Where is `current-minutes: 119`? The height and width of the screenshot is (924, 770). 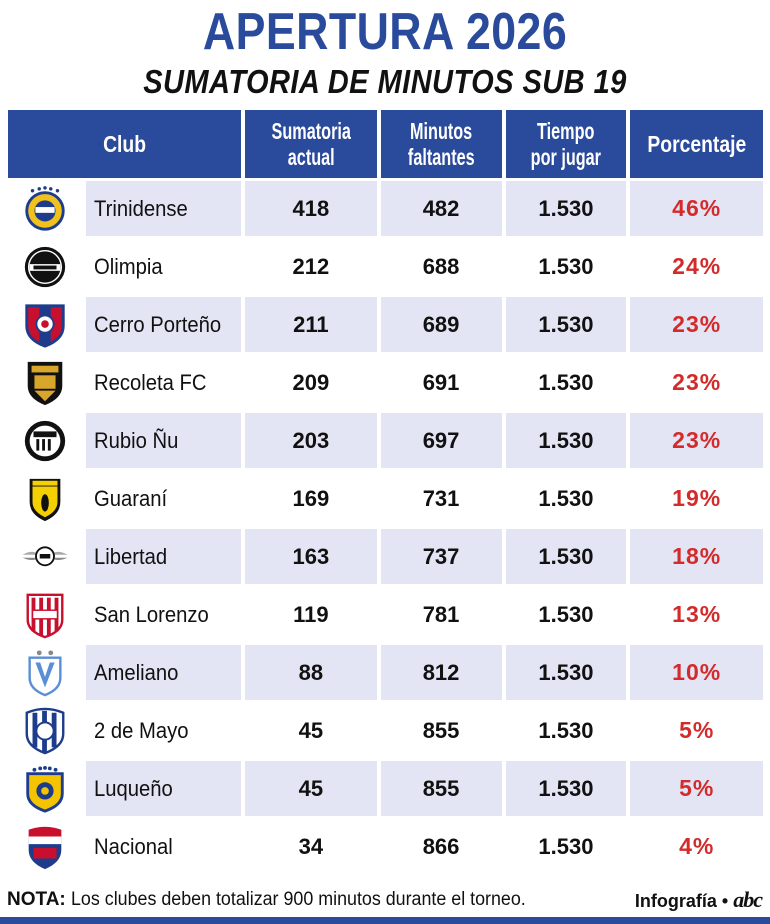
current-minutes: 119 is located at coordinates (311, 614).